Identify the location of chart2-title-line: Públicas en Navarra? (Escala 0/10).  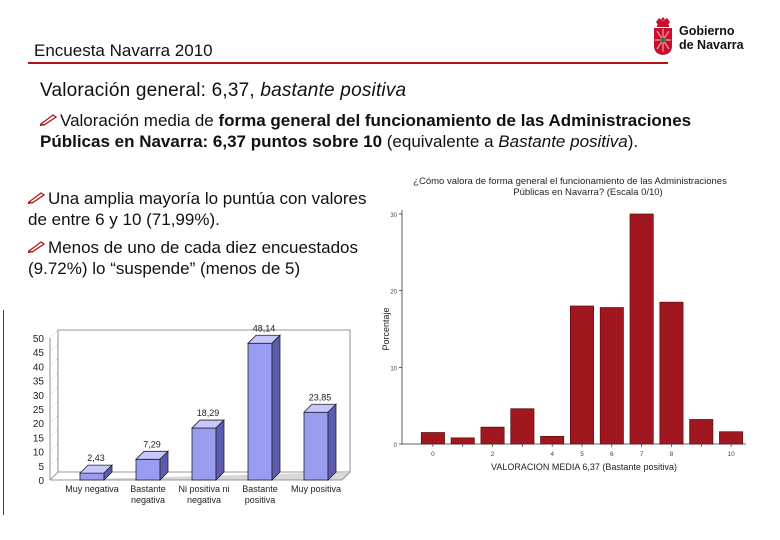
(587, 192).